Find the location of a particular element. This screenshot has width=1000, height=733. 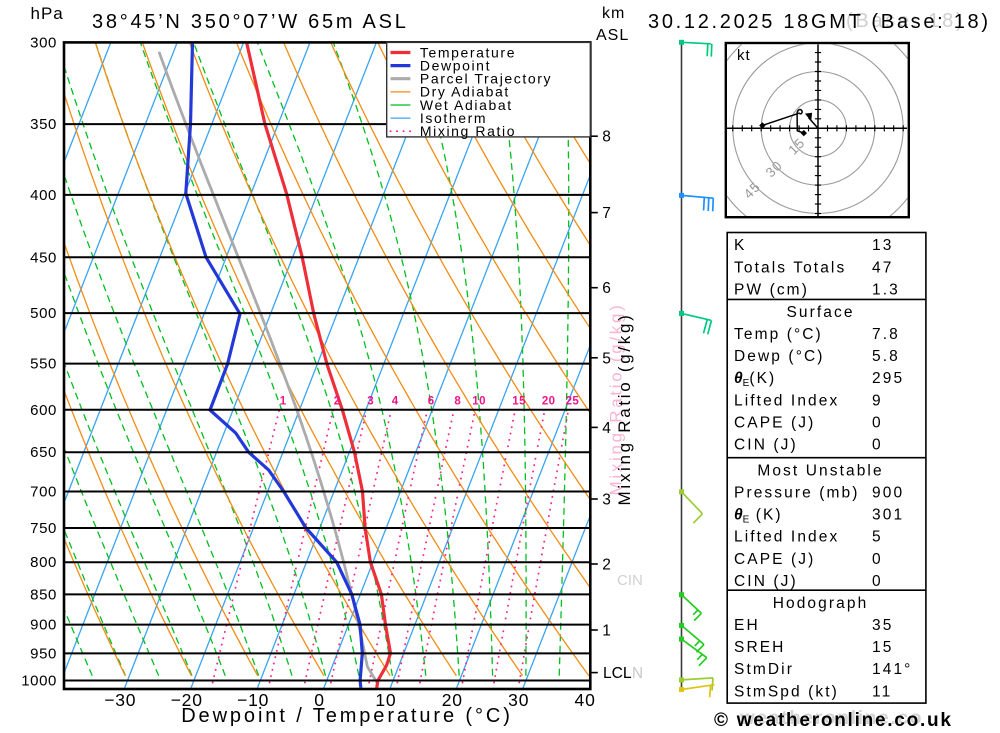

svg-text: Temp (°C) is located at coordinates (778, 334).